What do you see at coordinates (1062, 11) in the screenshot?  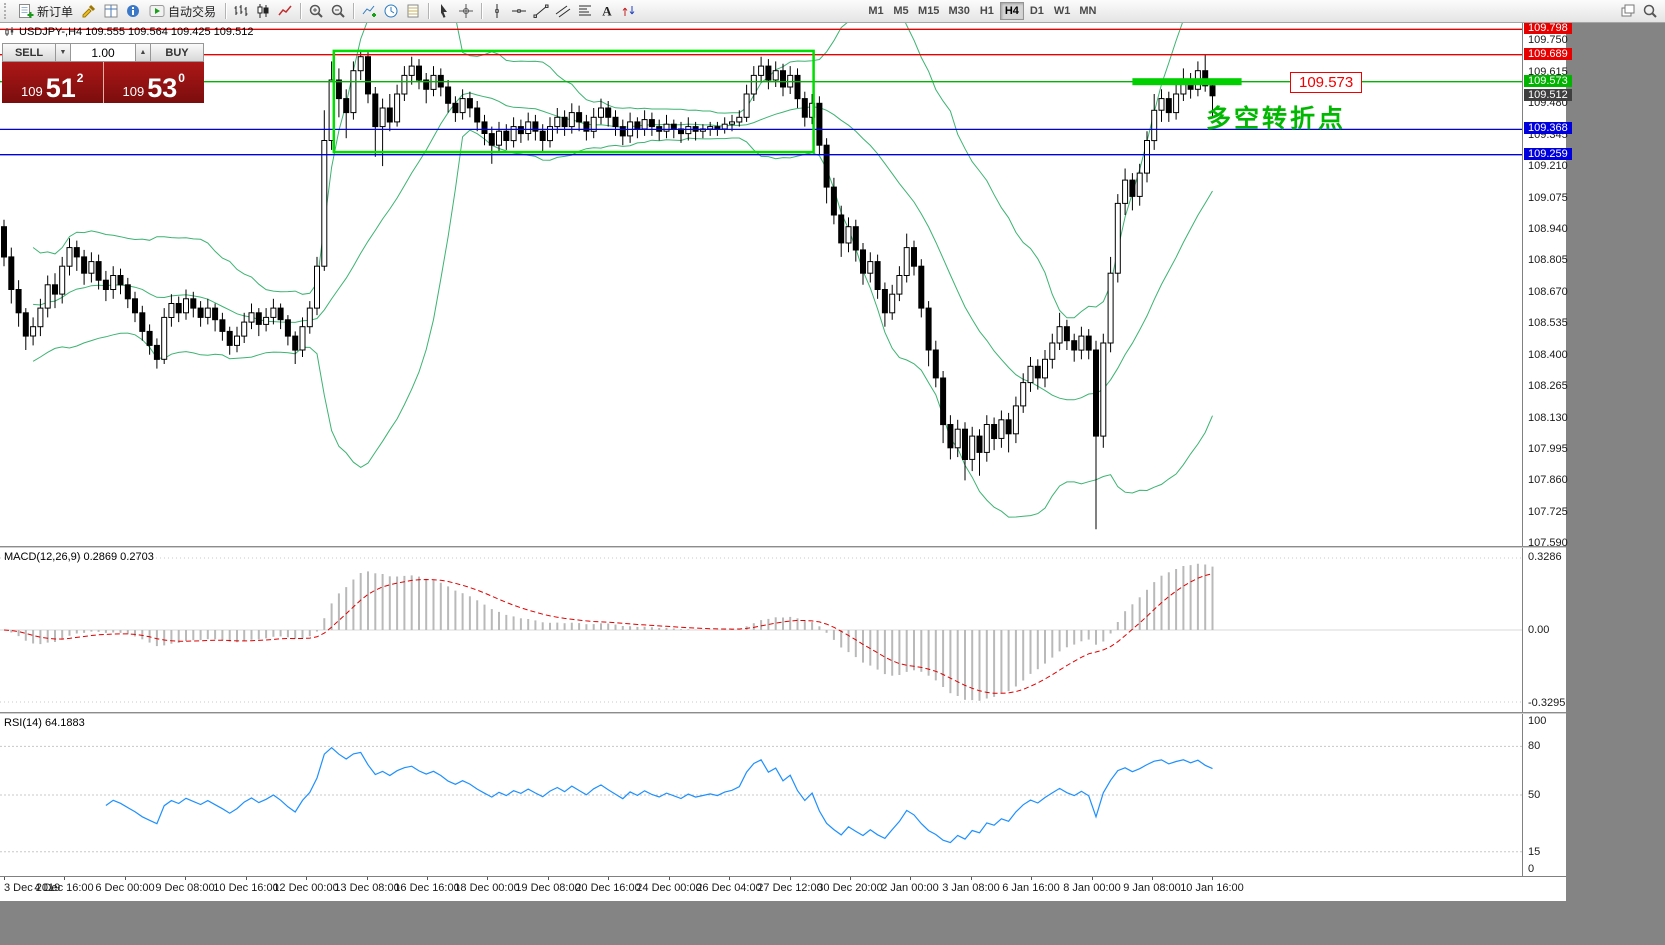 I see `timeframe-button-w1: W1` at bounding box center [1062, 11].